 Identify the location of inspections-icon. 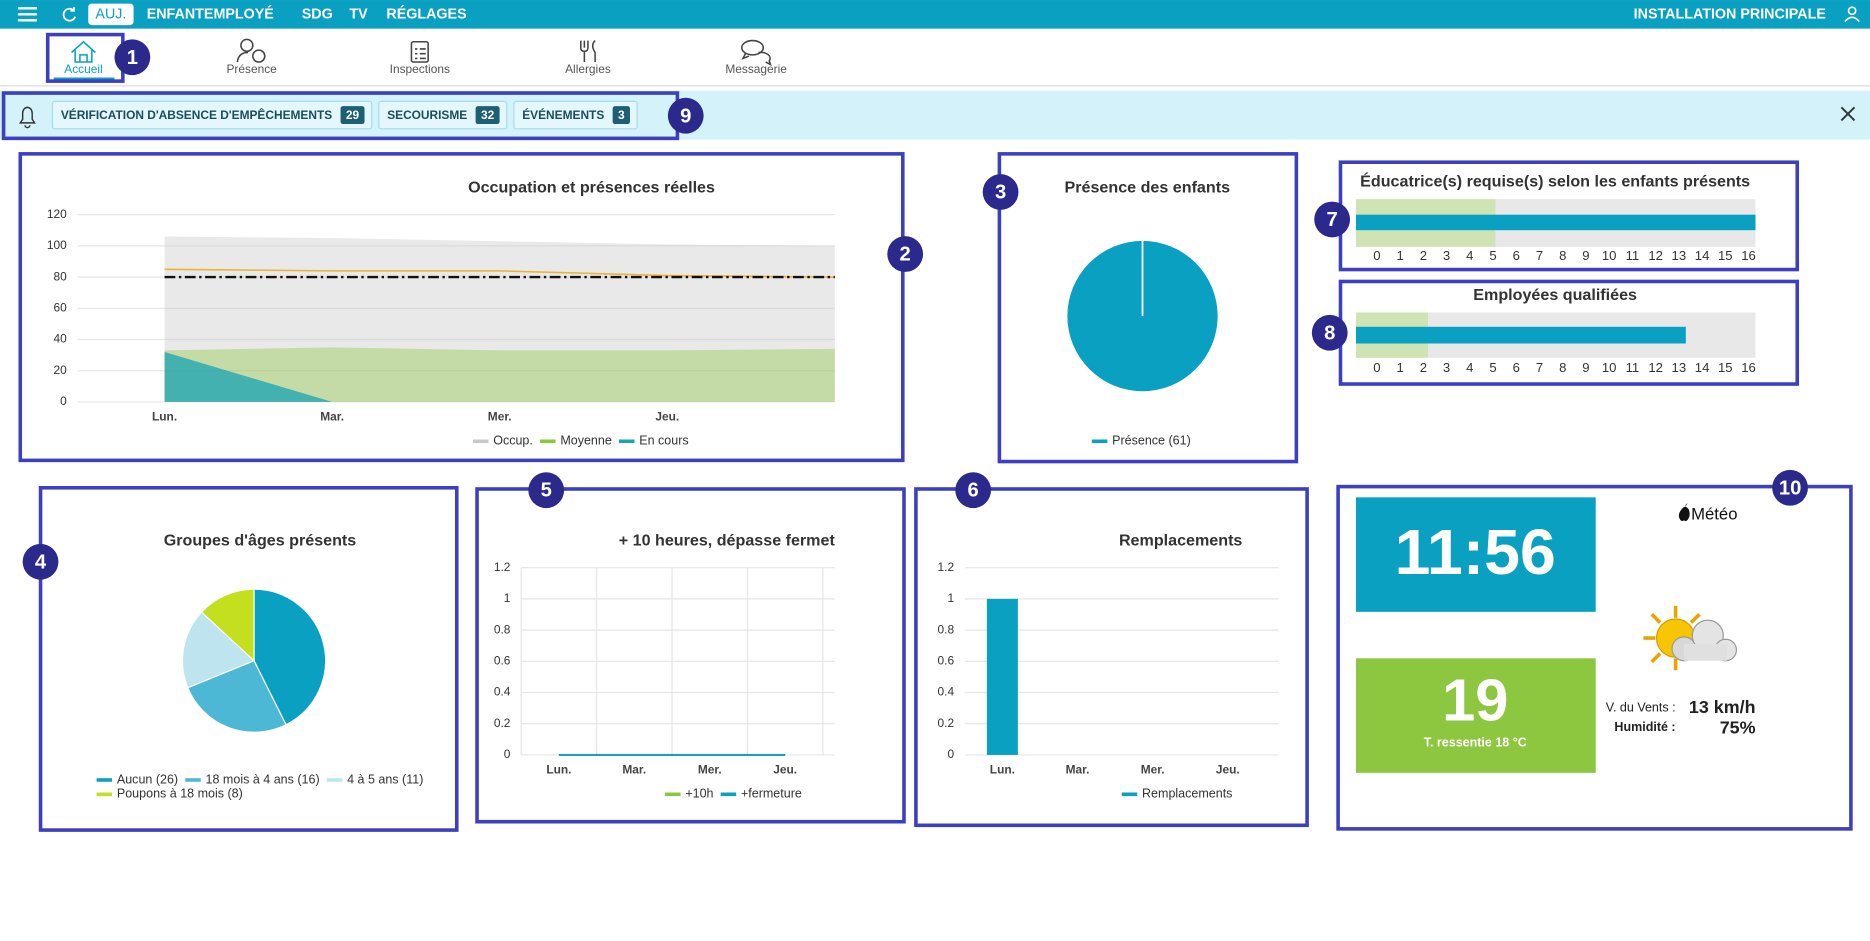
(419, 51).